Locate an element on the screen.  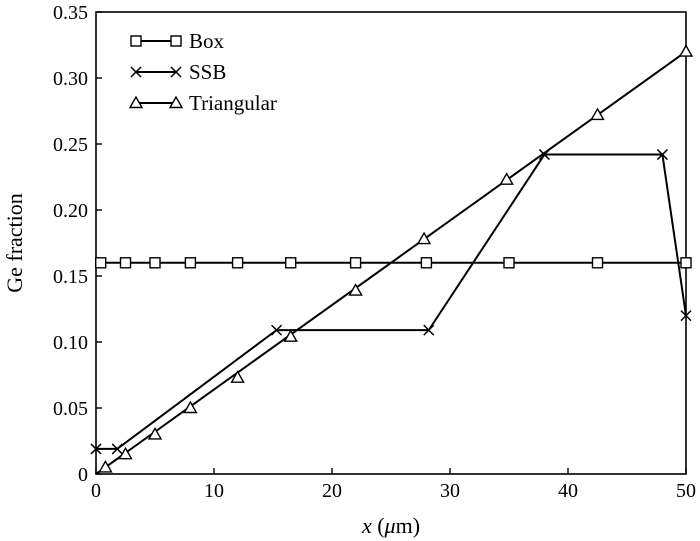
legend-item: Triangular is located at coordinates (202, 103).